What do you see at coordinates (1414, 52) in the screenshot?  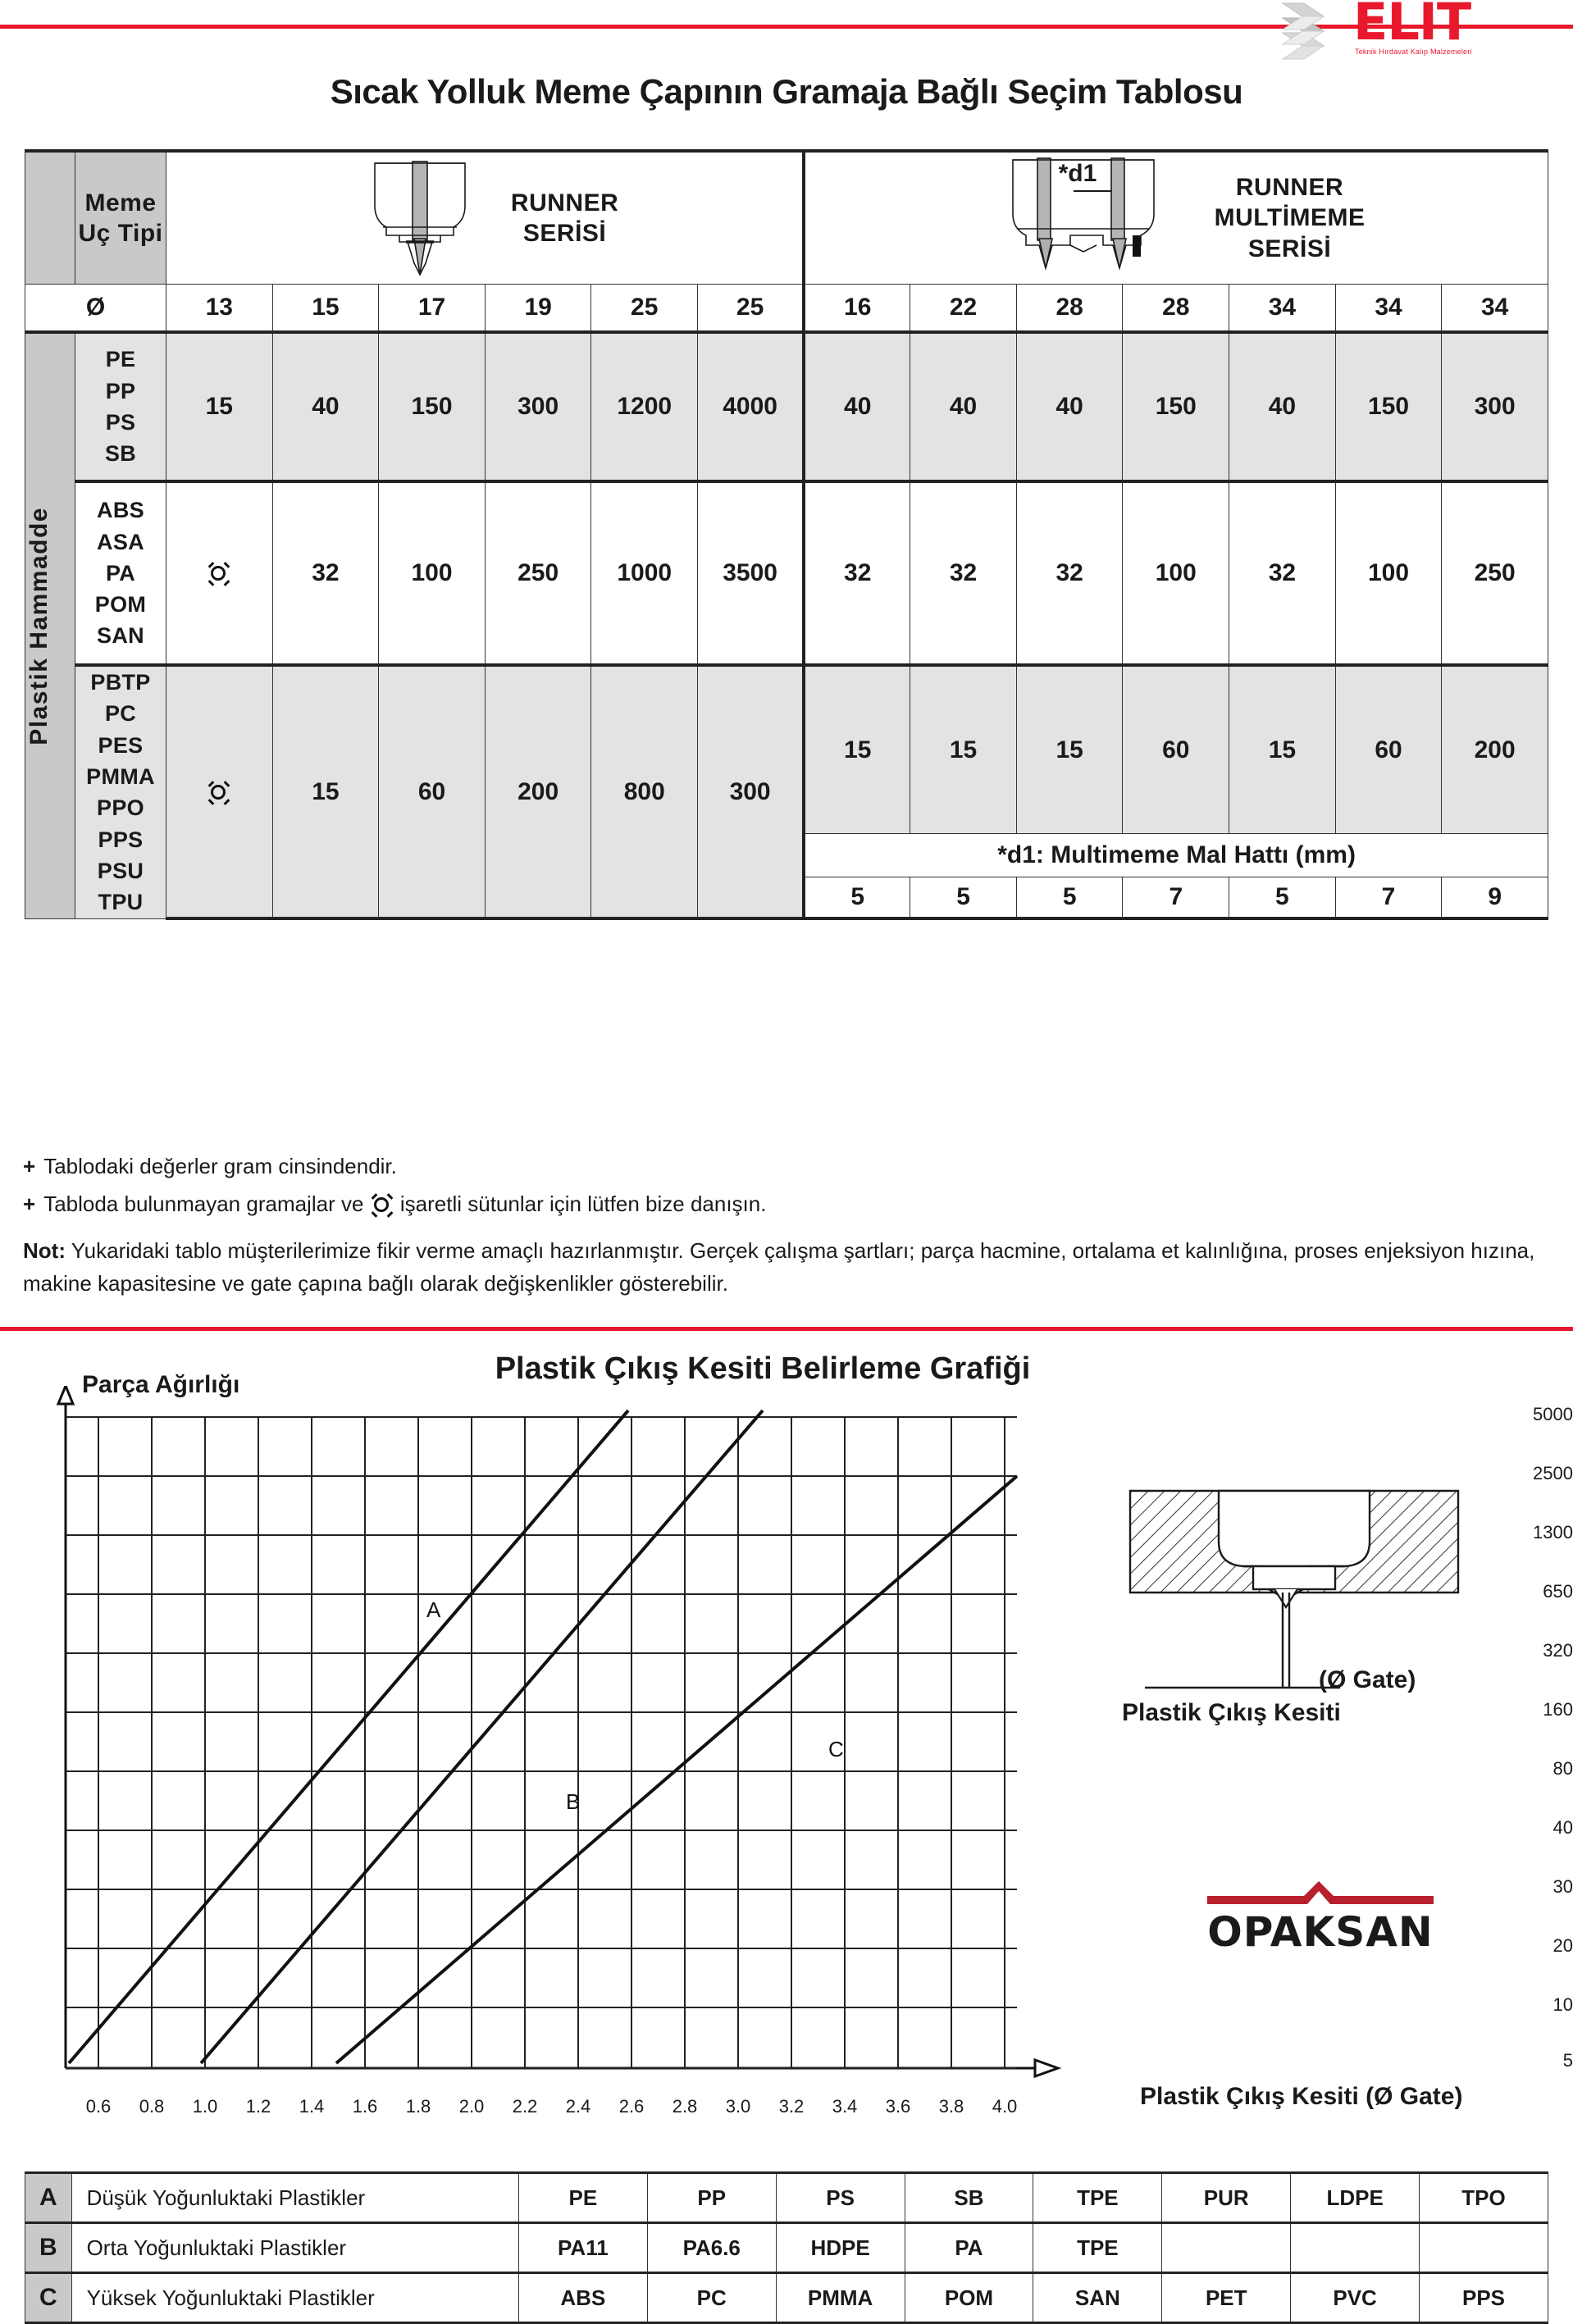 I see `elit-tagline: Teknik Hırdavat Kalıp Malzemeleri` at bounding box center [1414, 52].